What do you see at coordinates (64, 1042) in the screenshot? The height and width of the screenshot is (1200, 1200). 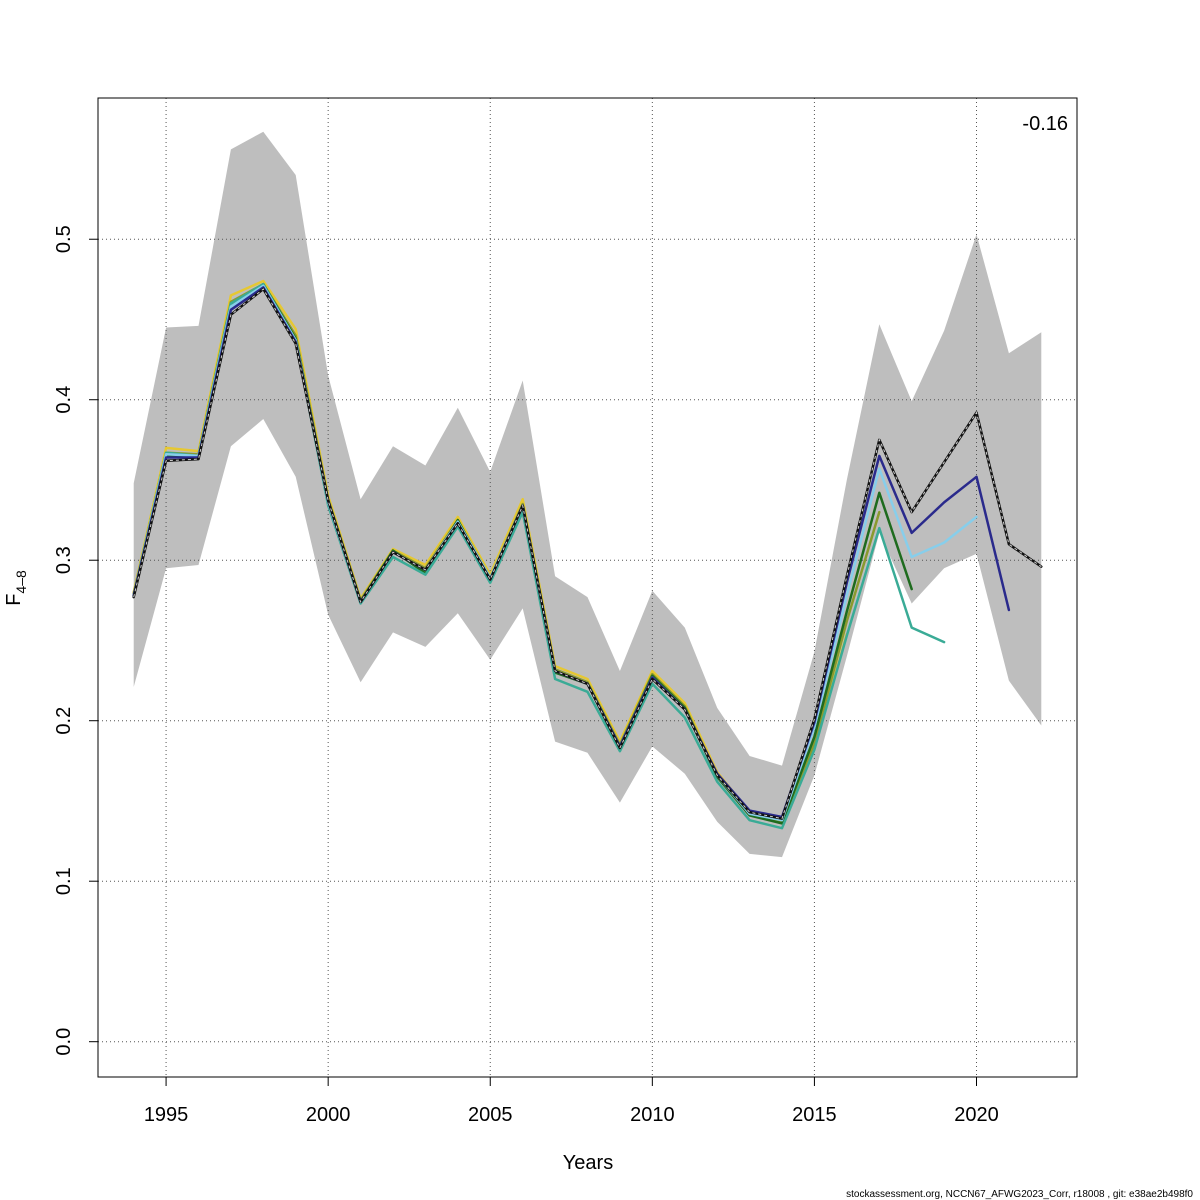 I see `y-tick-label: 0.0` at bounding box center [64, 1042].